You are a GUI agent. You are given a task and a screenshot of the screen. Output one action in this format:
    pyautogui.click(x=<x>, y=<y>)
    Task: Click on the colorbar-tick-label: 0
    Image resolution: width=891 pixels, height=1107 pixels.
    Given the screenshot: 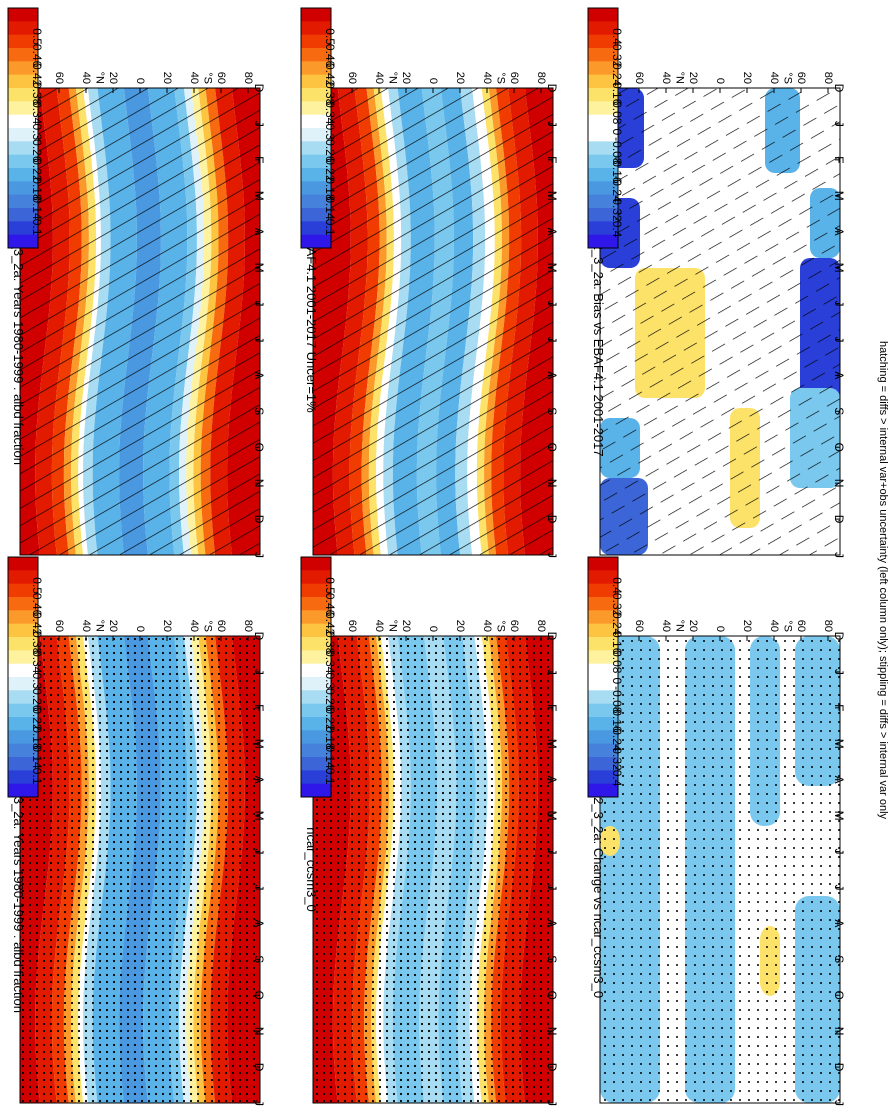 What is the action you would take?
    pyautogui.click(x=617, y=680)
    